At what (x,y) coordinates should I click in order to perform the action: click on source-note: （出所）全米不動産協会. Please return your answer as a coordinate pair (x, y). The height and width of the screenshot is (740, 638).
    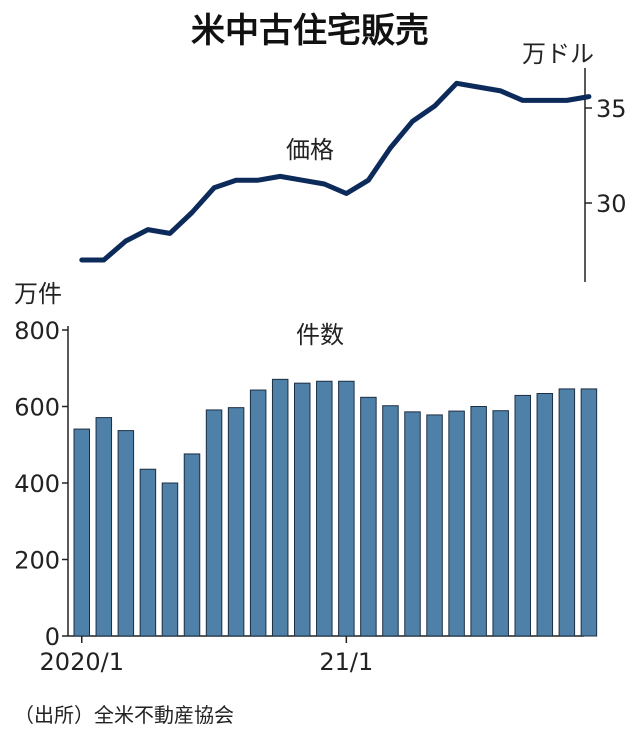
    Looking at the image, I should click on (124, 715).